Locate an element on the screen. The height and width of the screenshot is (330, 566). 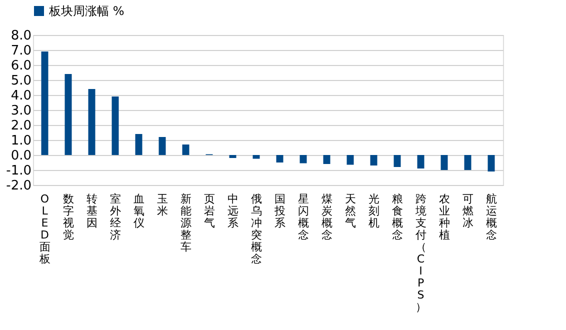
x-tick-label: 煤炭概念 is located at coordinates (326, 217).